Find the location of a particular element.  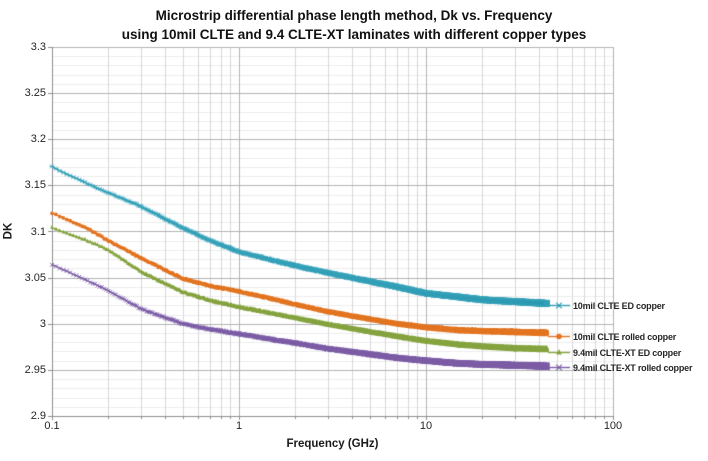

y-tick-label: 3.25 is located at coordinates (35, 93).